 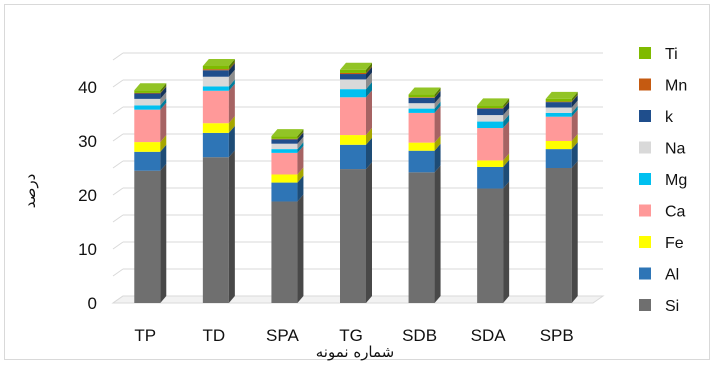 I want to click on legend-item-Fe: Fe, so click(x=661, y=243).